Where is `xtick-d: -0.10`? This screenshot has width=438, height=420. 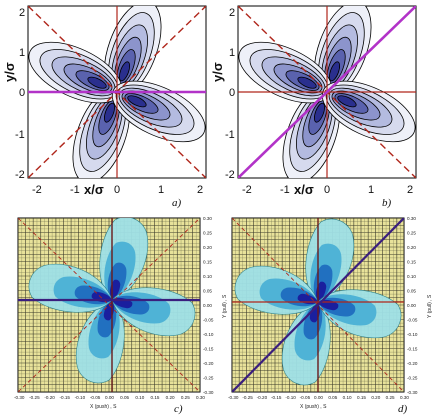
xtick-d: -0.10 is located at coordinates (290, 397).